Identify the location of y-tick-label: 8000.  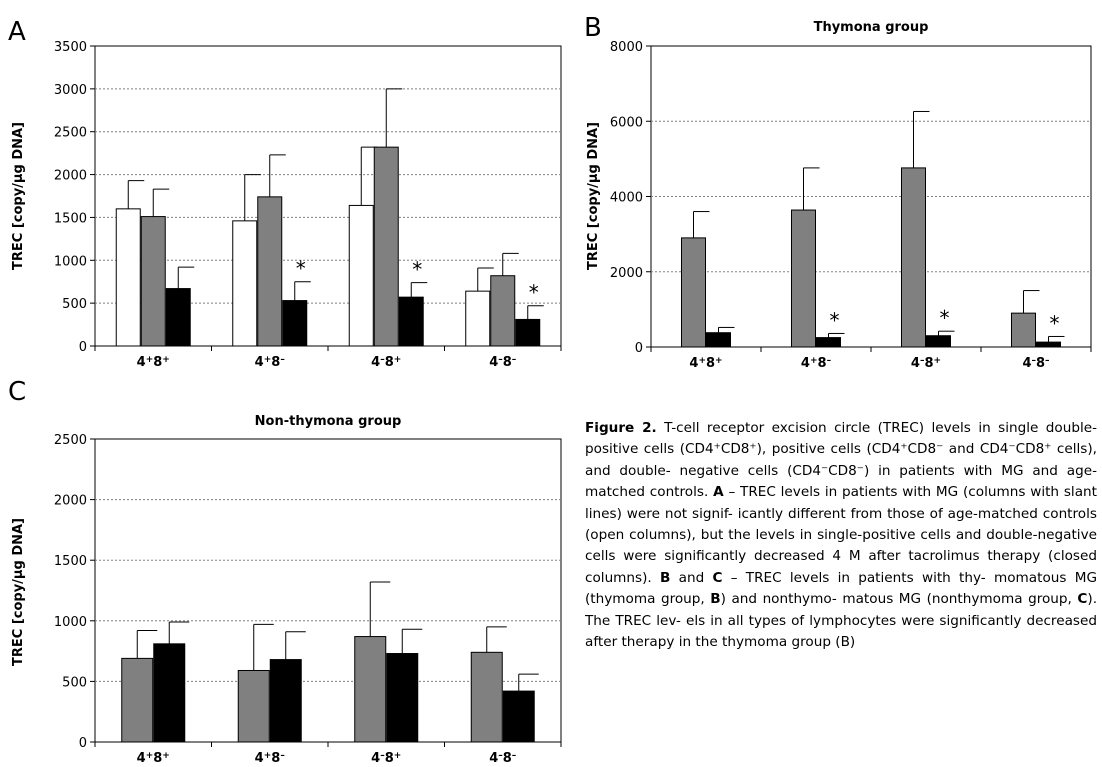
(626, 47).